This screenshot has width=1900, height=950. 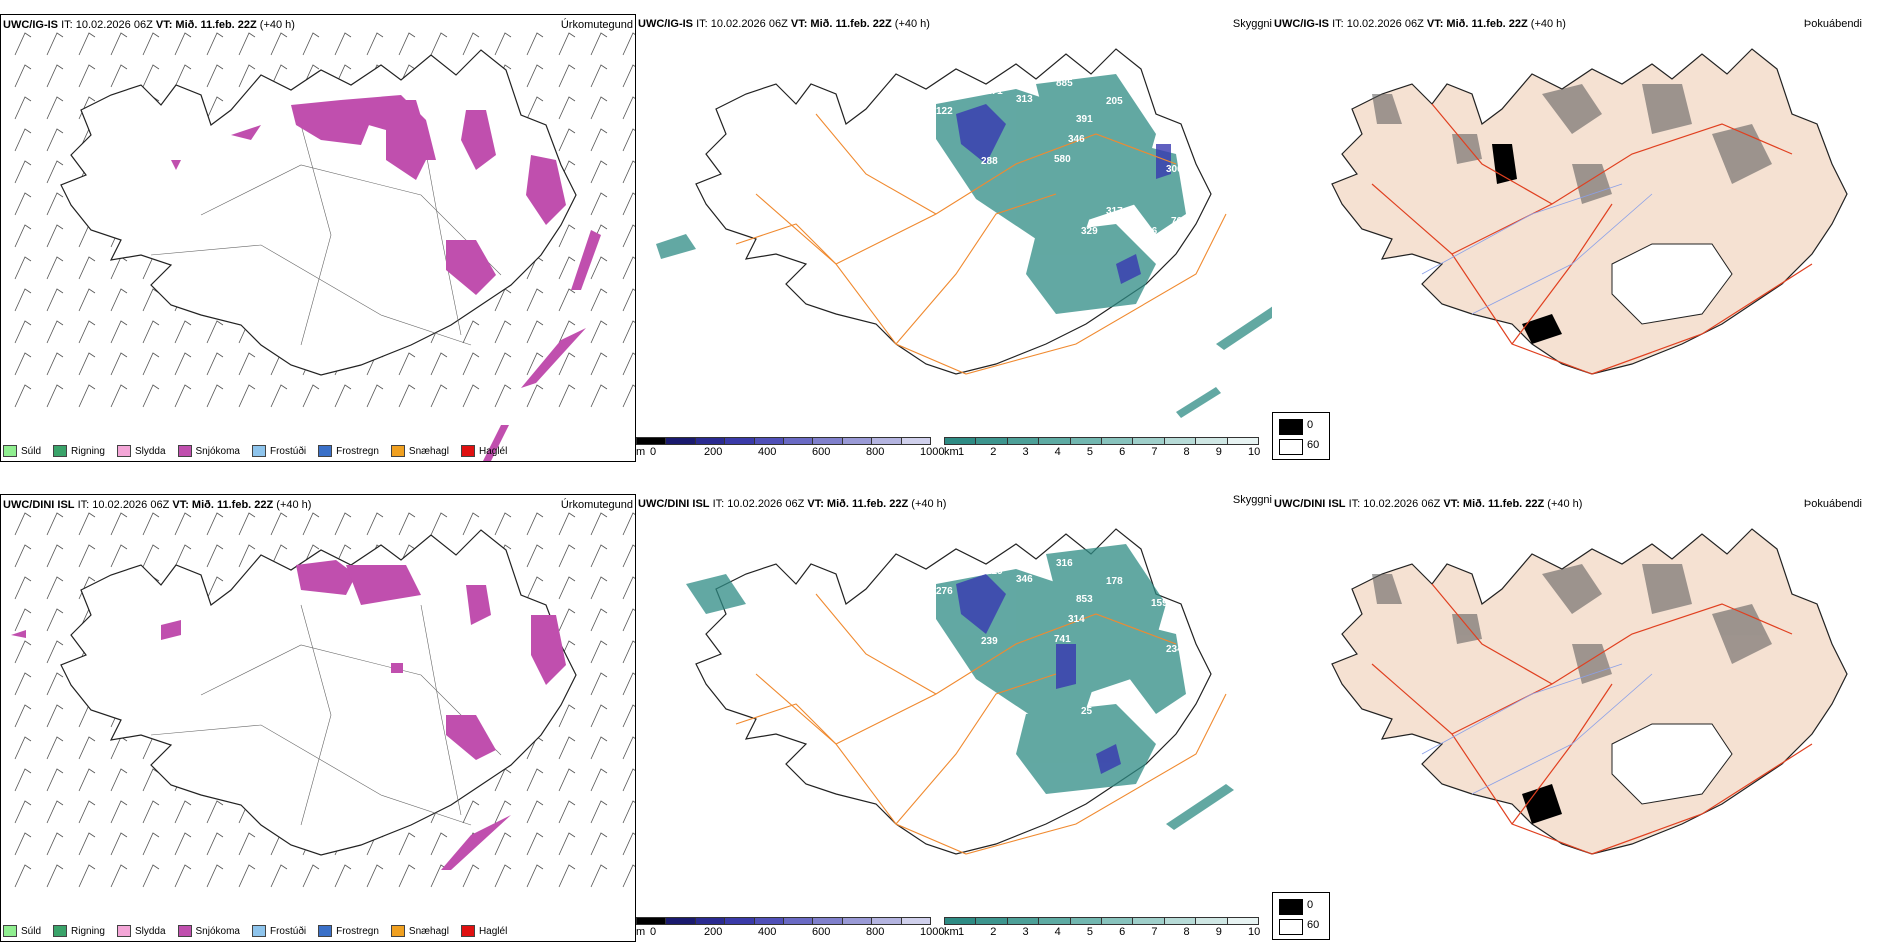 What do you see at coordinates (994, 571) in the screenshot?
I see `ceiling-label: 229` at bounding box center [994, 571].